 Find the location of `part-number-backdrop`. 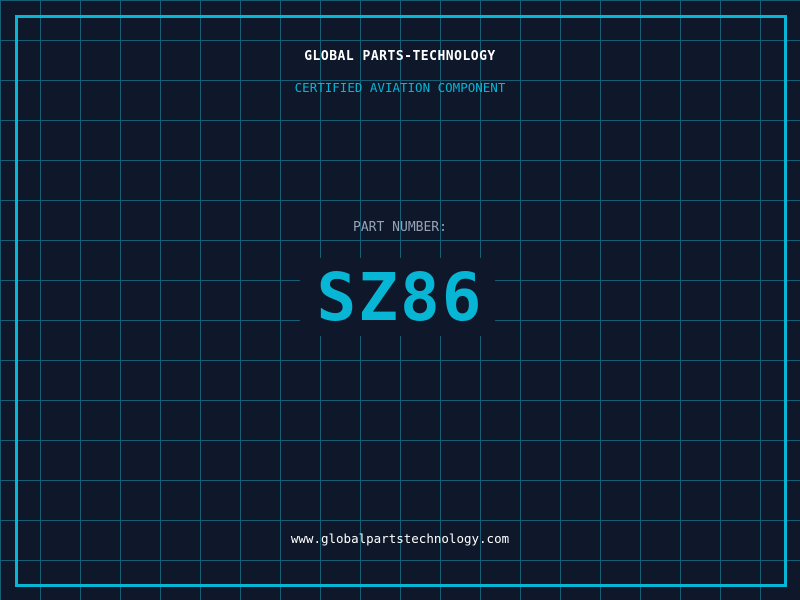

part-number-backdrop is located at coordinates (397, 297).